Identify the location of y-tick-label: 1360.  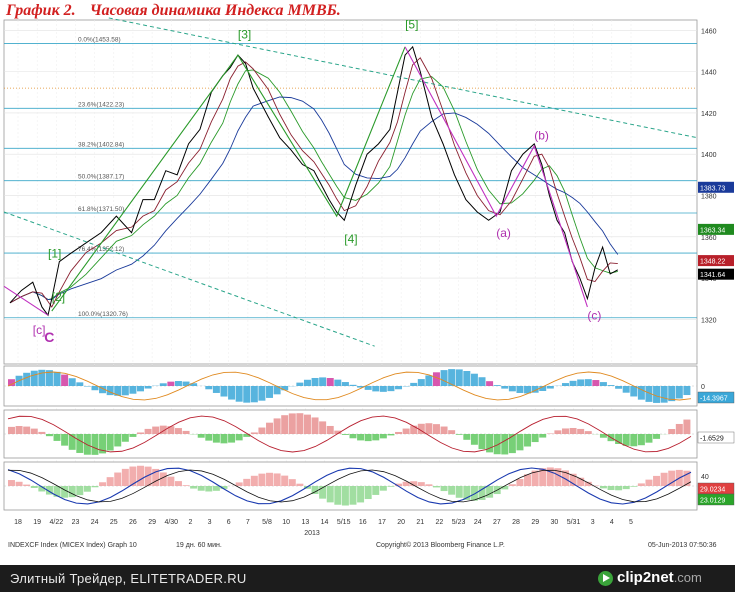
(709, 238).